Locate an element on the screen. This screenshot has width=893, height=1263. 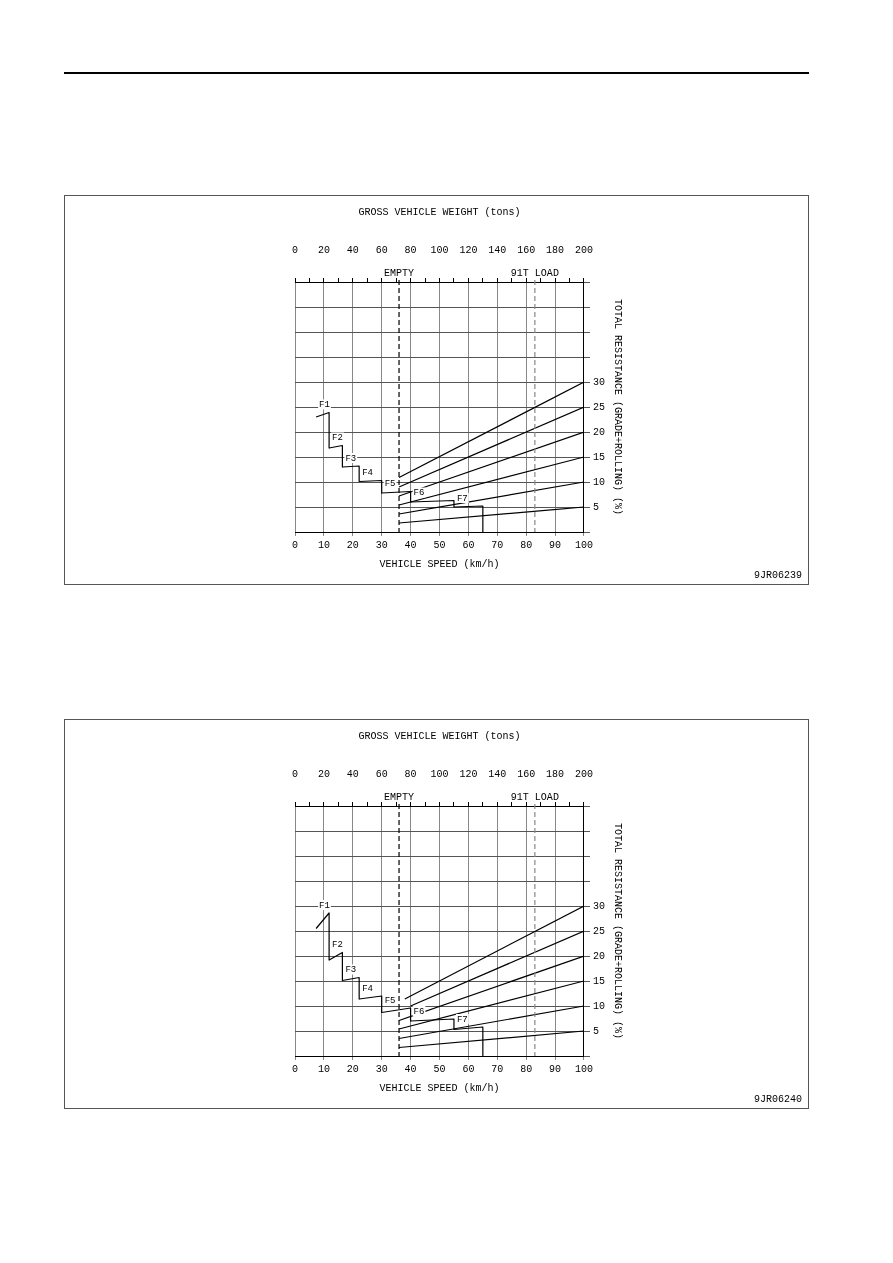
text: 9JR06239 is located at coordinates (777, 575).